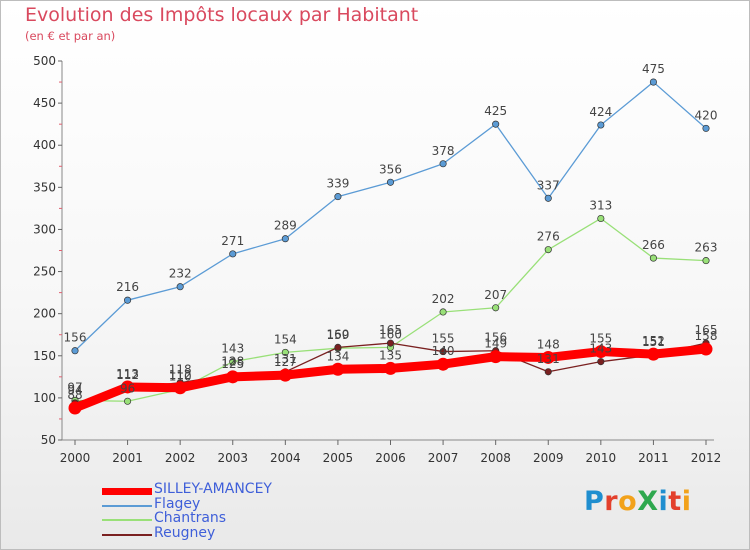  Describe the element at coordinates (44, 103) in the screenshot. I see `y-tick-label: 450` at that location.